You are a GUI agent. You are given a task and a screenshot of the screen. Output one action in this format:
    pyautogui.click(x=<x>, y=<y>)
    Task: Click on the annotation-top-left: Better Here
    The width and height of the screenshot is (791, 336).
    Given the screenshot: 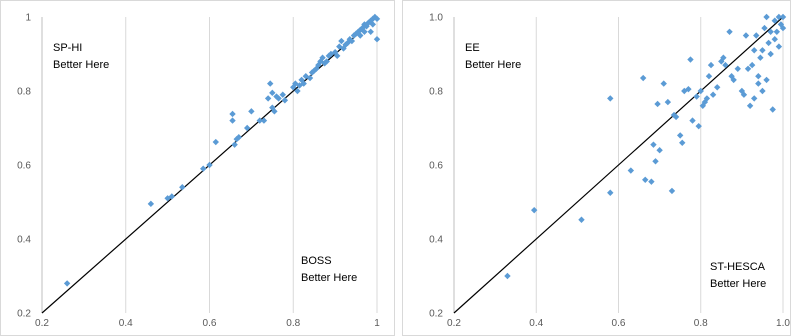 What is the action you would take?
    pyautogui.click(x=81, y=65)
    